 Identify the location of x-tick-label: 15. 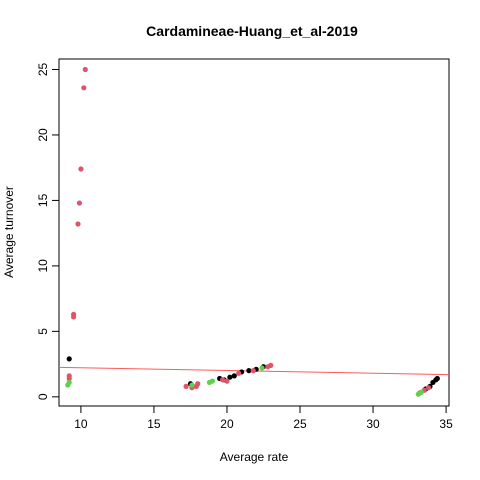
(154, 424).